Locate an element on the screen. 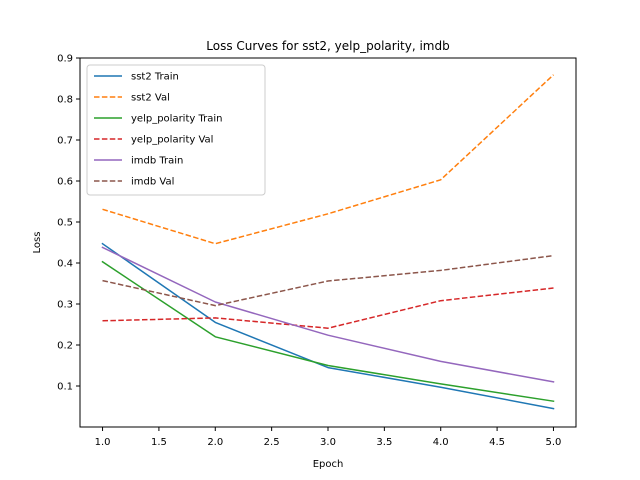 The width and height of the screenshot is (640, 480). y-tick-label: 0.8 is located at coordinates (65, 100).